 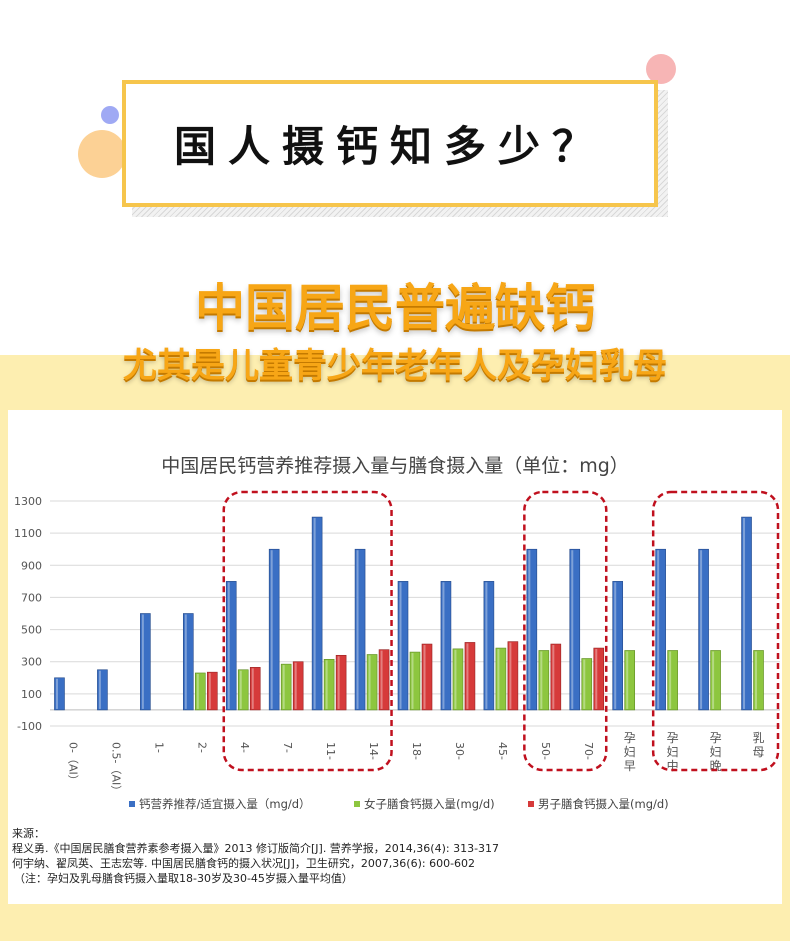 What do you see at coordinates (31, 694) in the screenshot?
I see `y-tick-label: 100` at bounding box center [31, 694].